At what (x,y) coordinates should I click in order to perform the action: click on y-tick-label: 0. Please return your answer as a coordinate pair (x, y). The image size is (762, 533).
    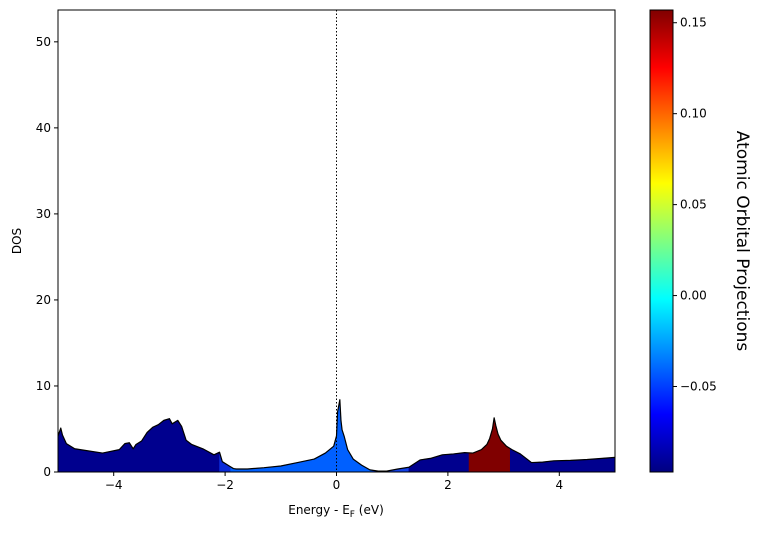
    Looking at the image, I should click on (47, 472).